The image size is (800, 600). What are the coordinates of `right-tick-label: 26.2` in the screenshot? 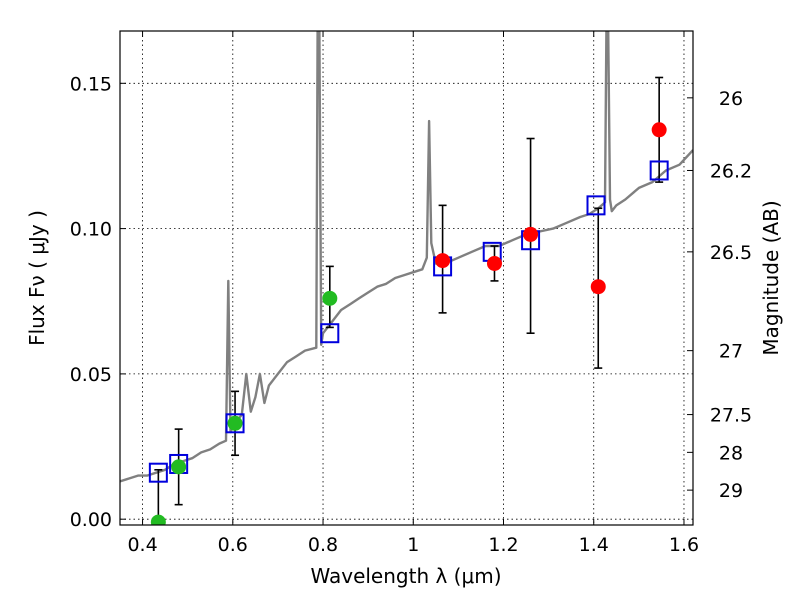 It's located at (731, 171).